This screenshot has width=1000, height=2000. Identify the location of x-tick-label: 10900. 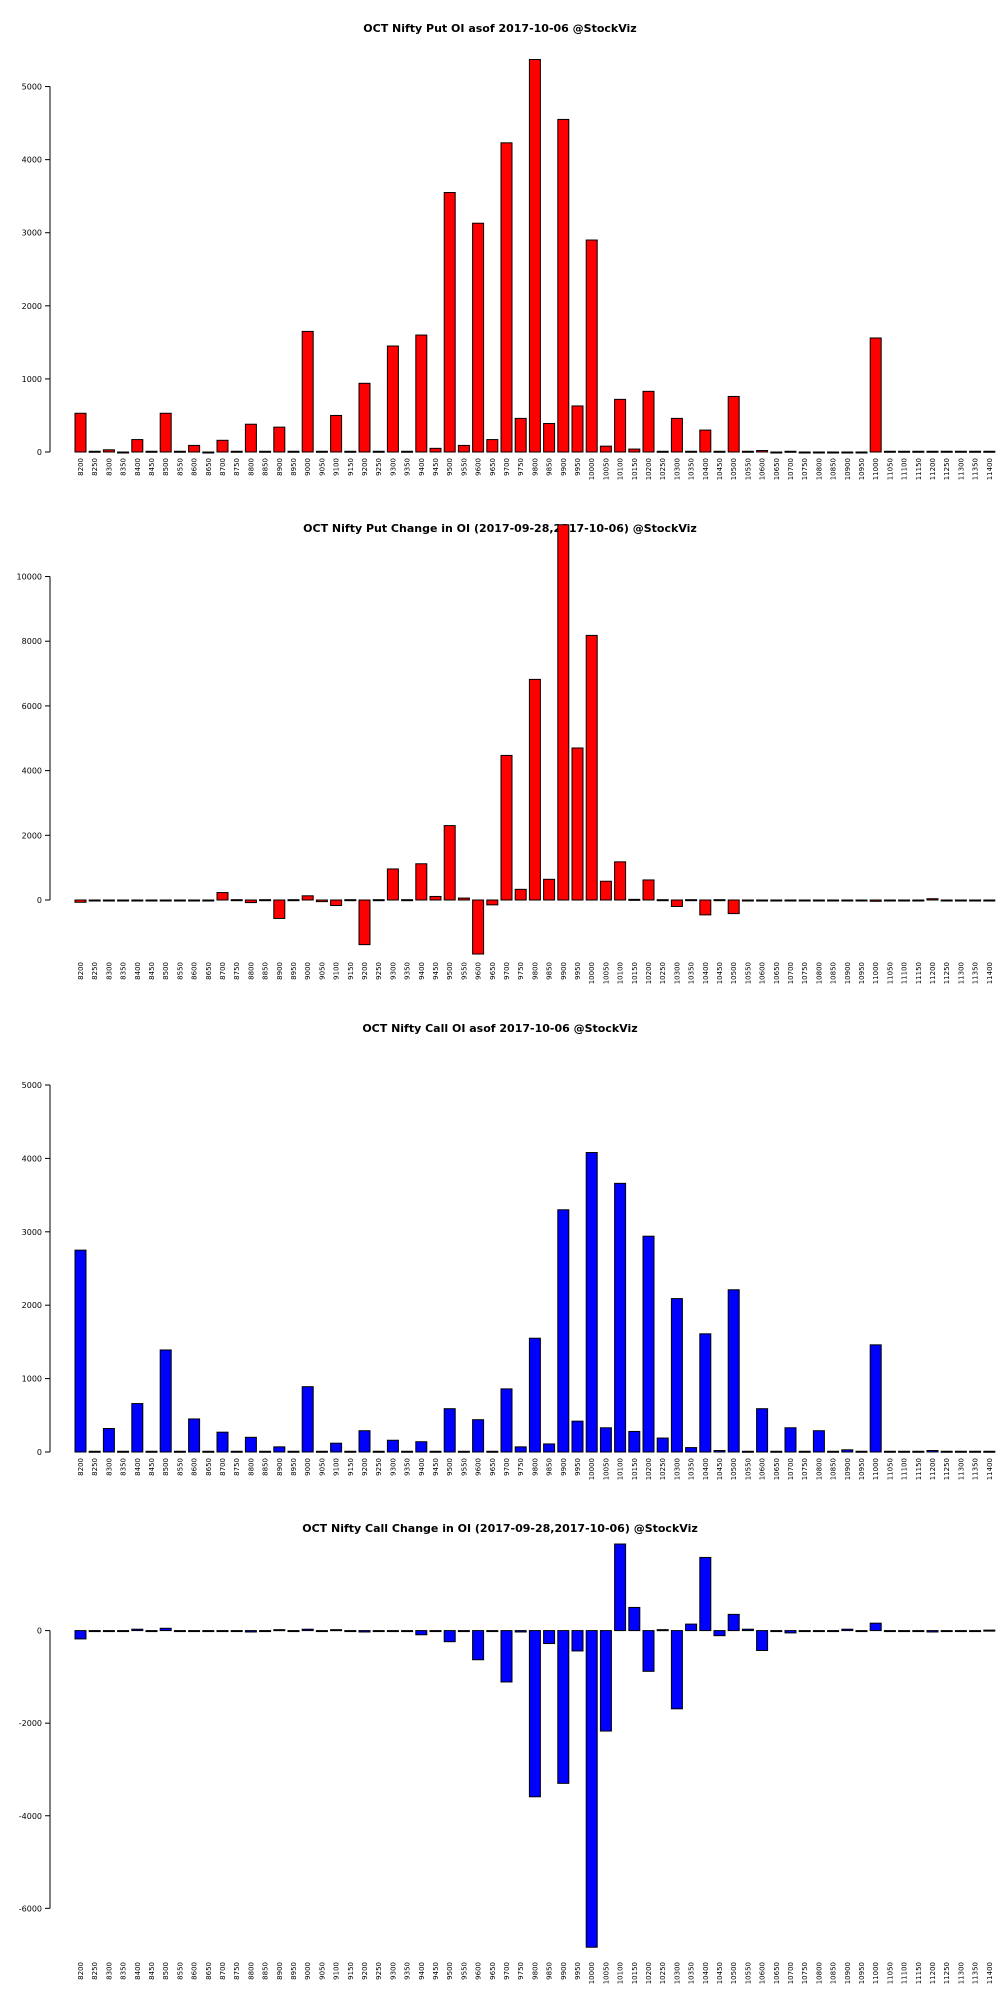
(848, 1973).